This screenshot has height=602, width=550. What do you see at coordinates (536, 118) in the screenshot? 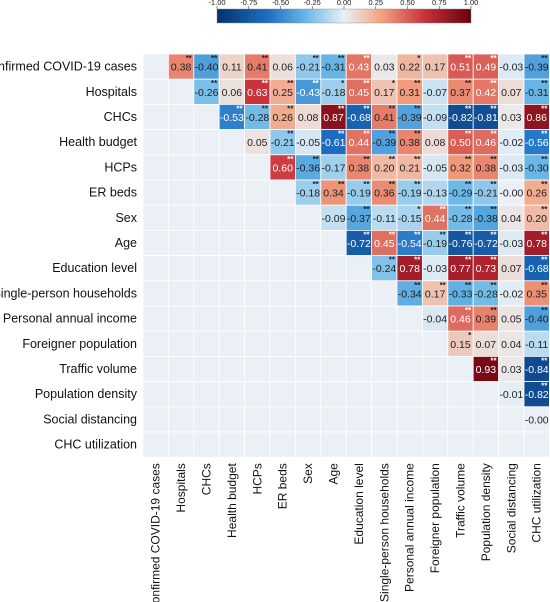
I see `cell-value: 0.86` at bounding box center [536, 118].